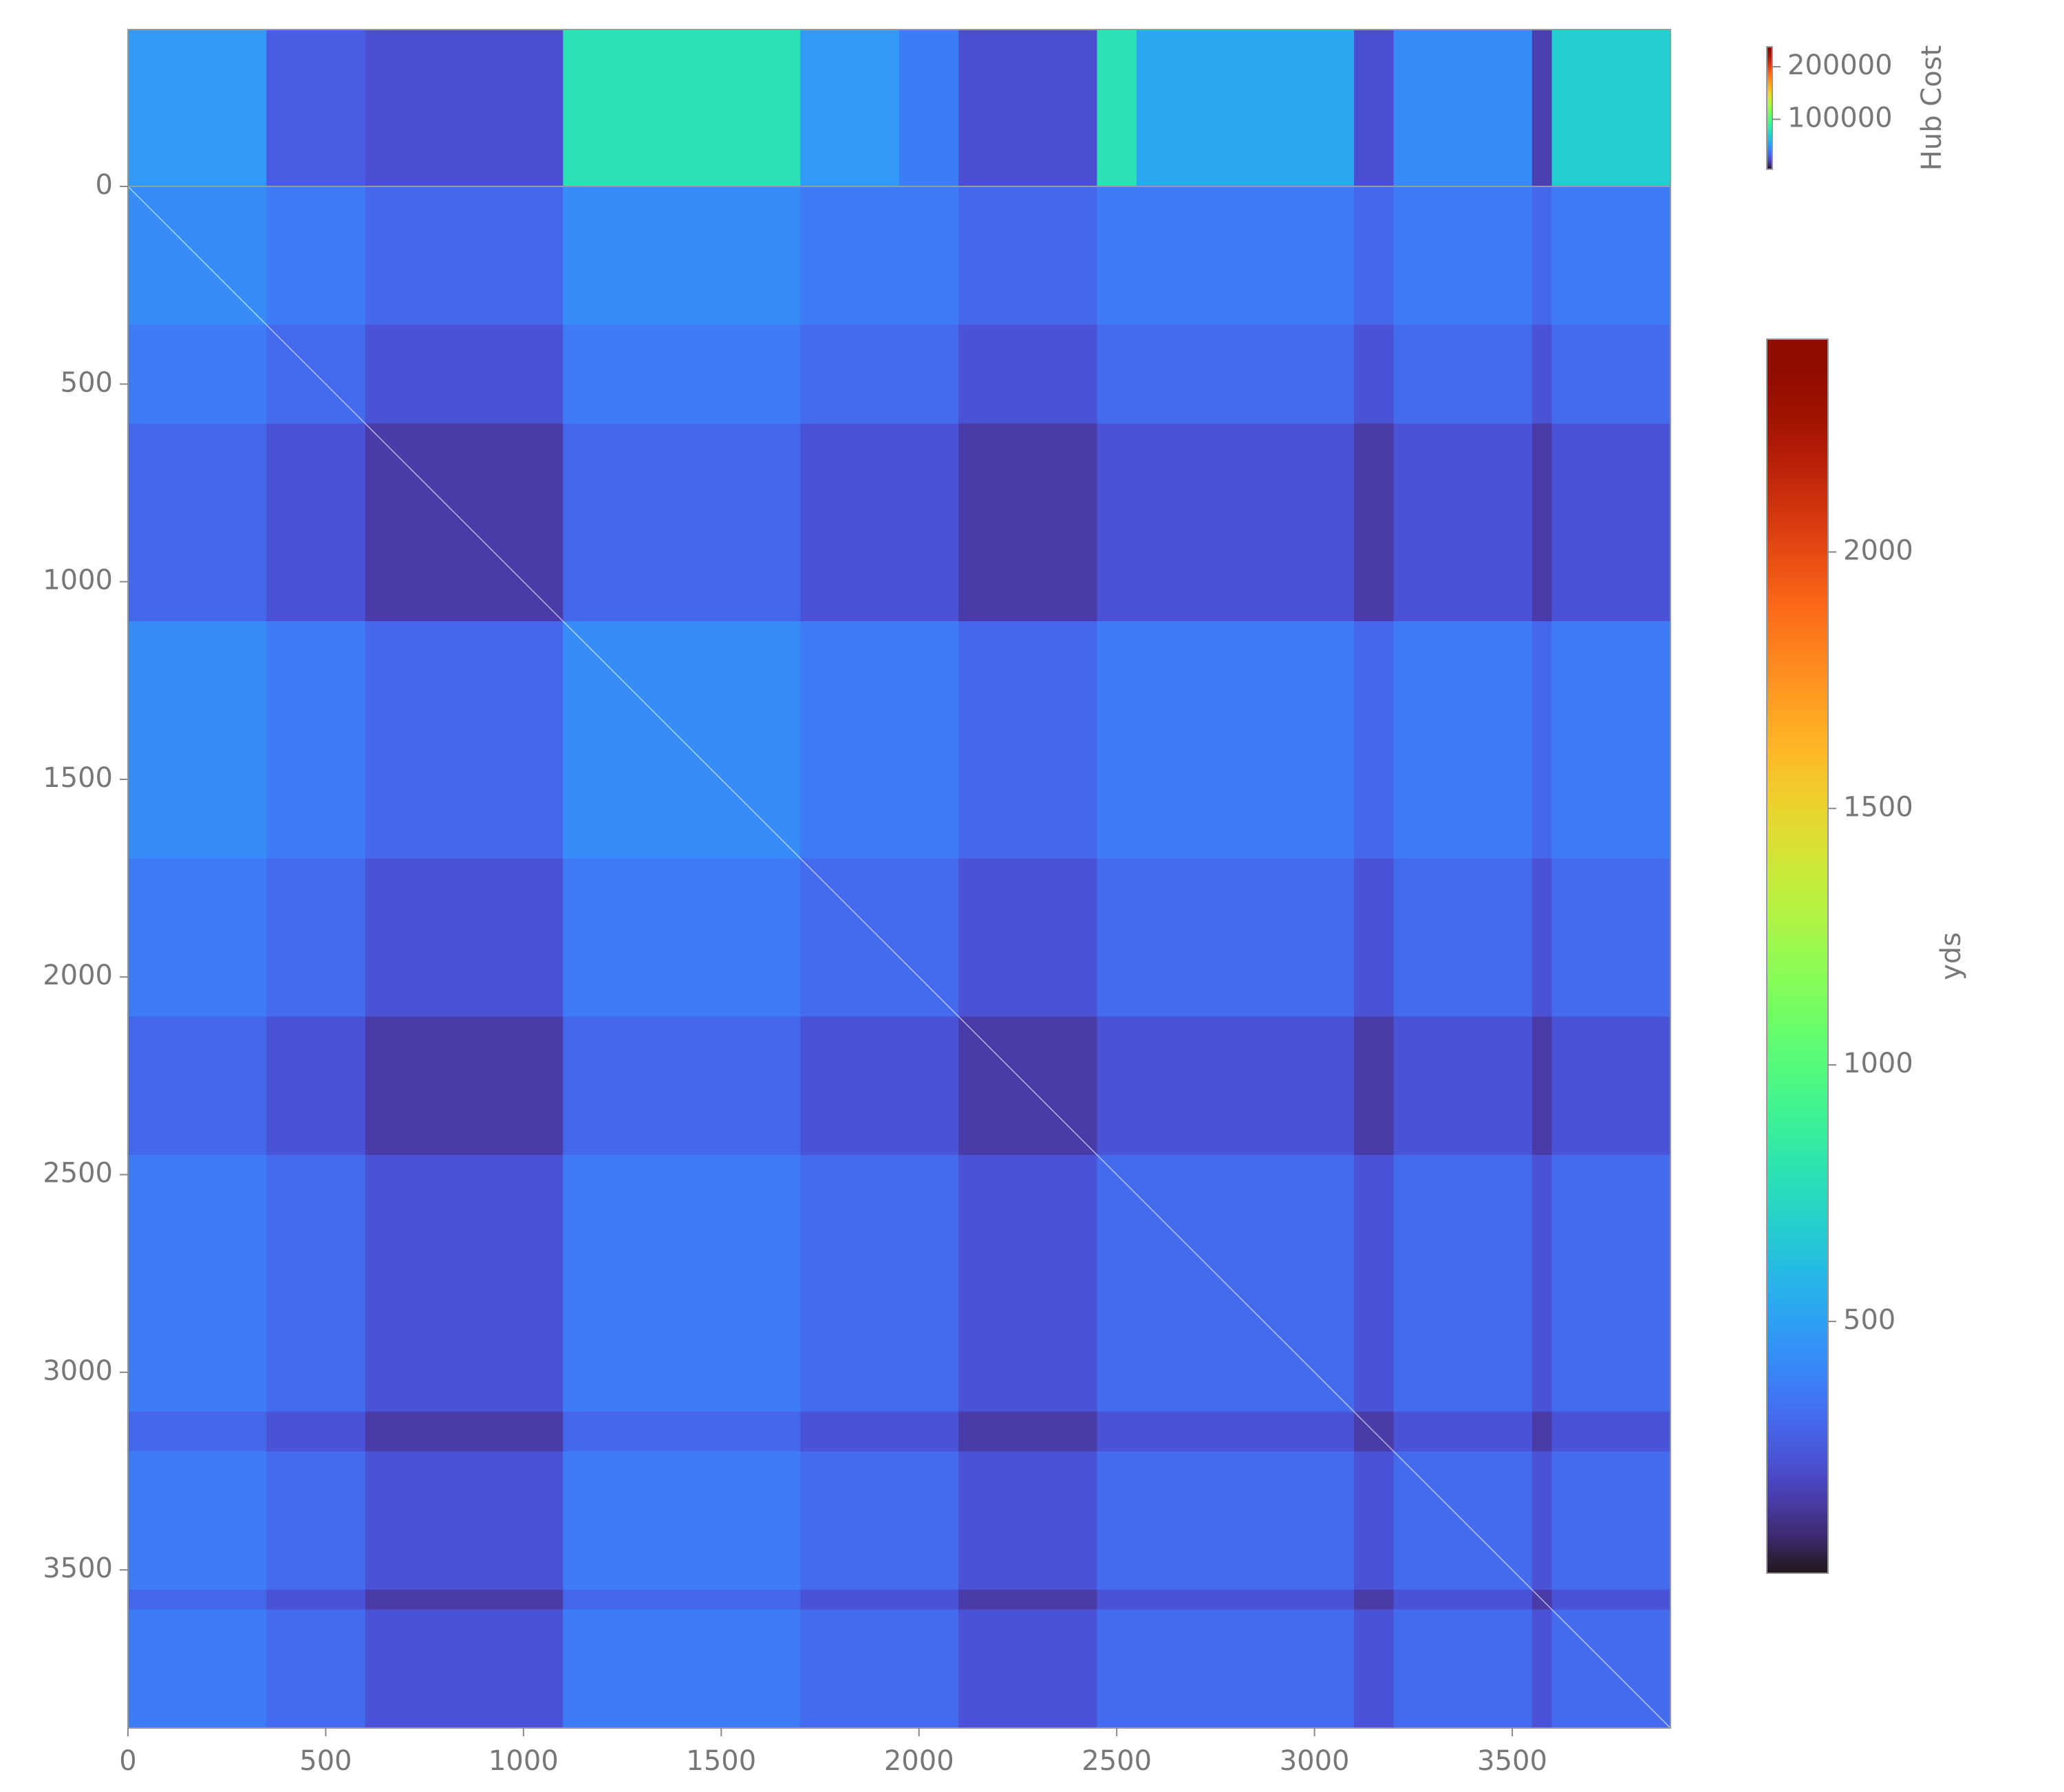 Image resolution: width=2064 pixels, height=1792 pixels. Describe the element at coordinates (325, 1761) in the screenshot. I see `x-tick-label: 500` at that location.